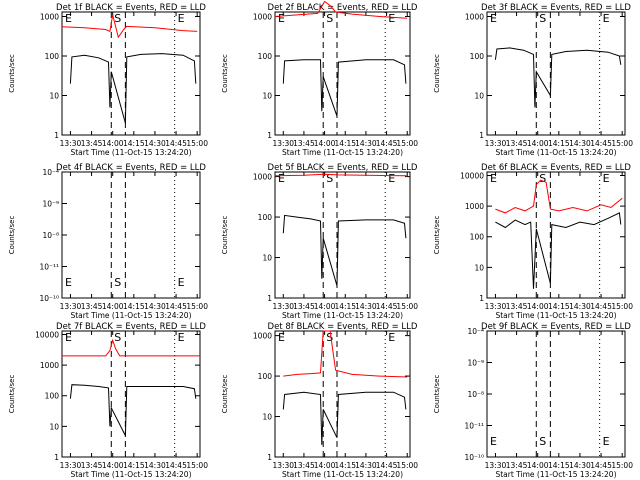 The width and height of the screenshot is (640, 480). I want to click on panel-title: Det 9f BLACK = Events, RED = LLD, so click(556, 327).